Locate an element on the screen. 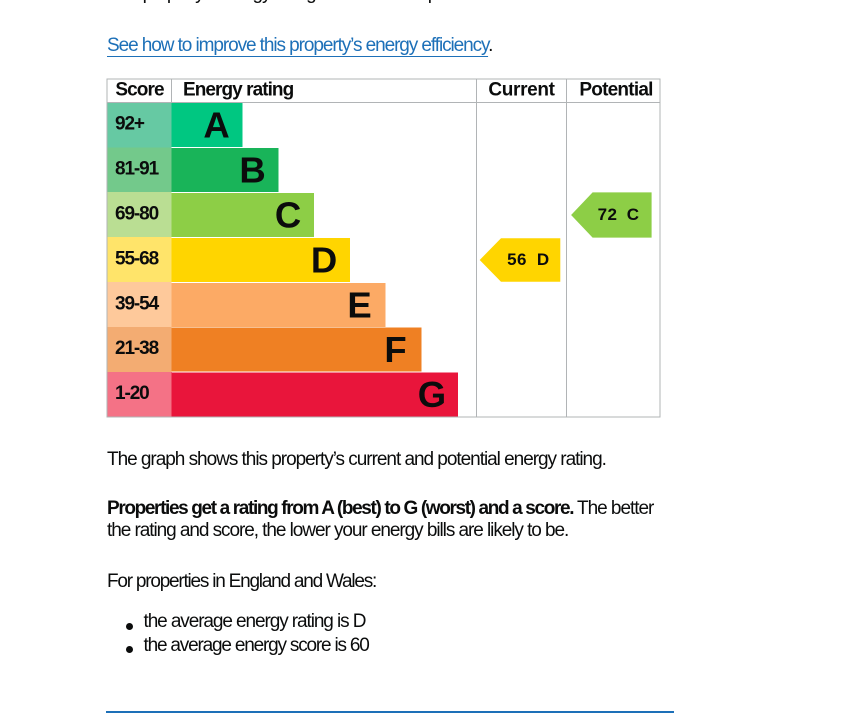 Image resolution: width=865 pixels, height=719 pixels. svg-text: 92+ is located at coordinates (130, 123).